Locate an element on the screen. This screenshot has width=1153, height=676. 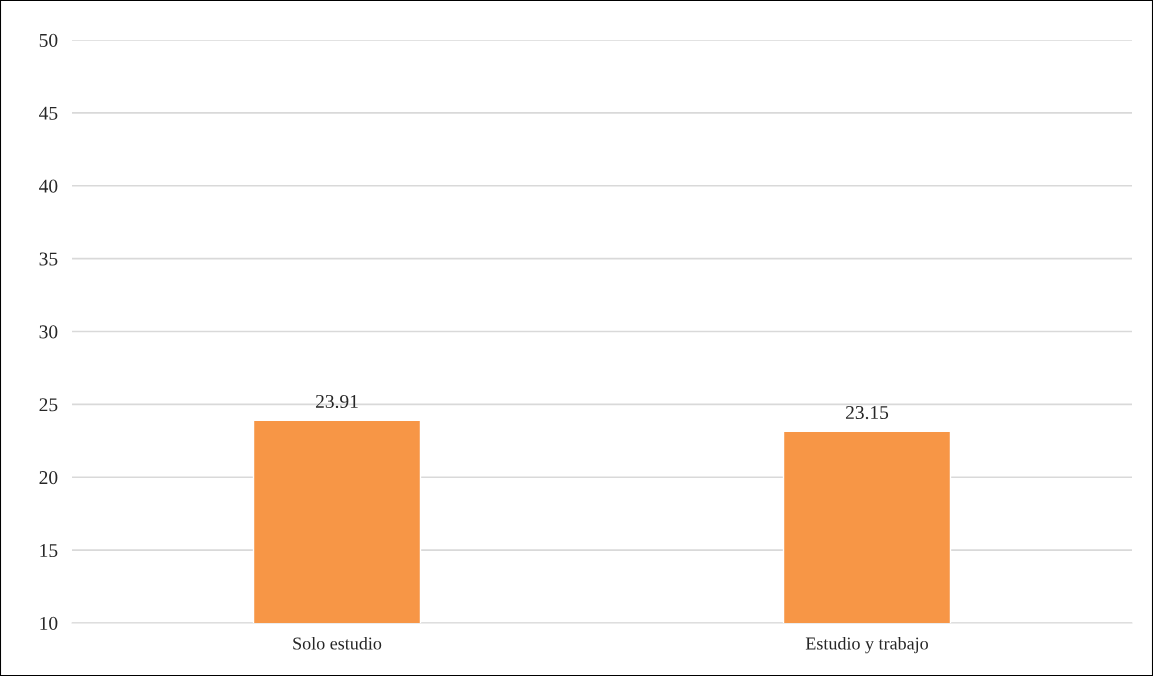
data-label: 23.91 is located at coordinates (336, 401).